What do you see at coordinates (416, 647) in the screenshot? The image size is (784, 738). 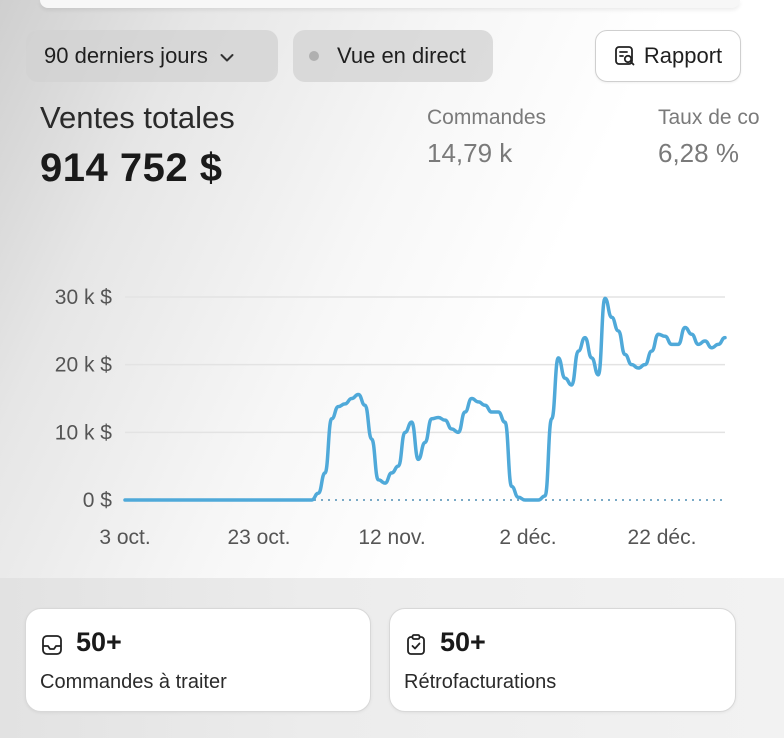 I see `clipboard-check-icon` at bounding box center [416, 647].